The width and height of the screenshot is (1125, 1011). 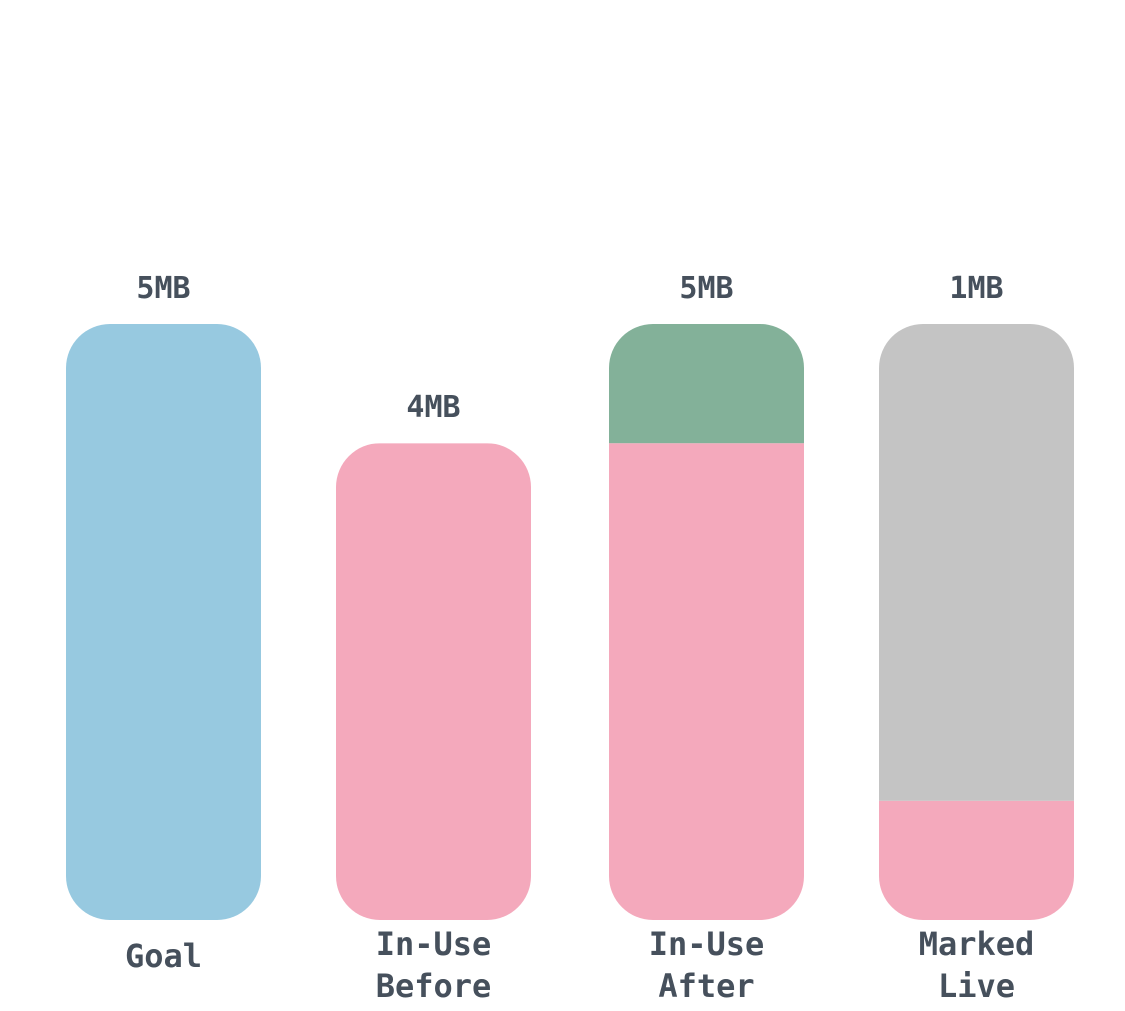 I want to click on category-label-3-line-1: Live, so click(x=976, y=986).